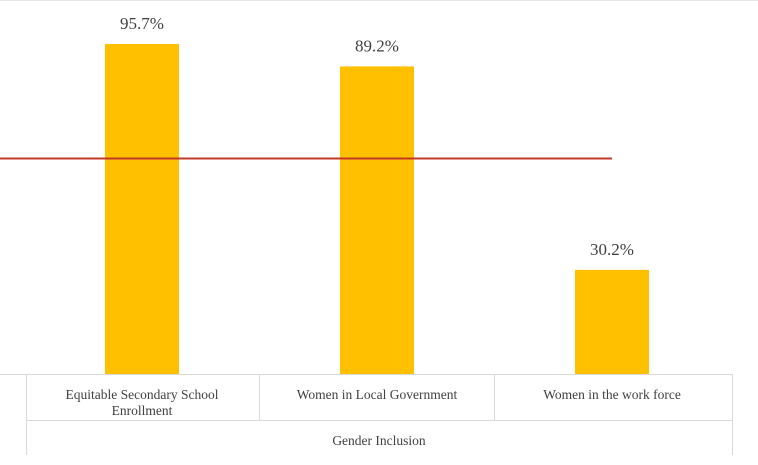 Image resolution: width=758 pixels, height=465 pixels. I want to click on group-label: Gender Inclusion, so click(379, 440).